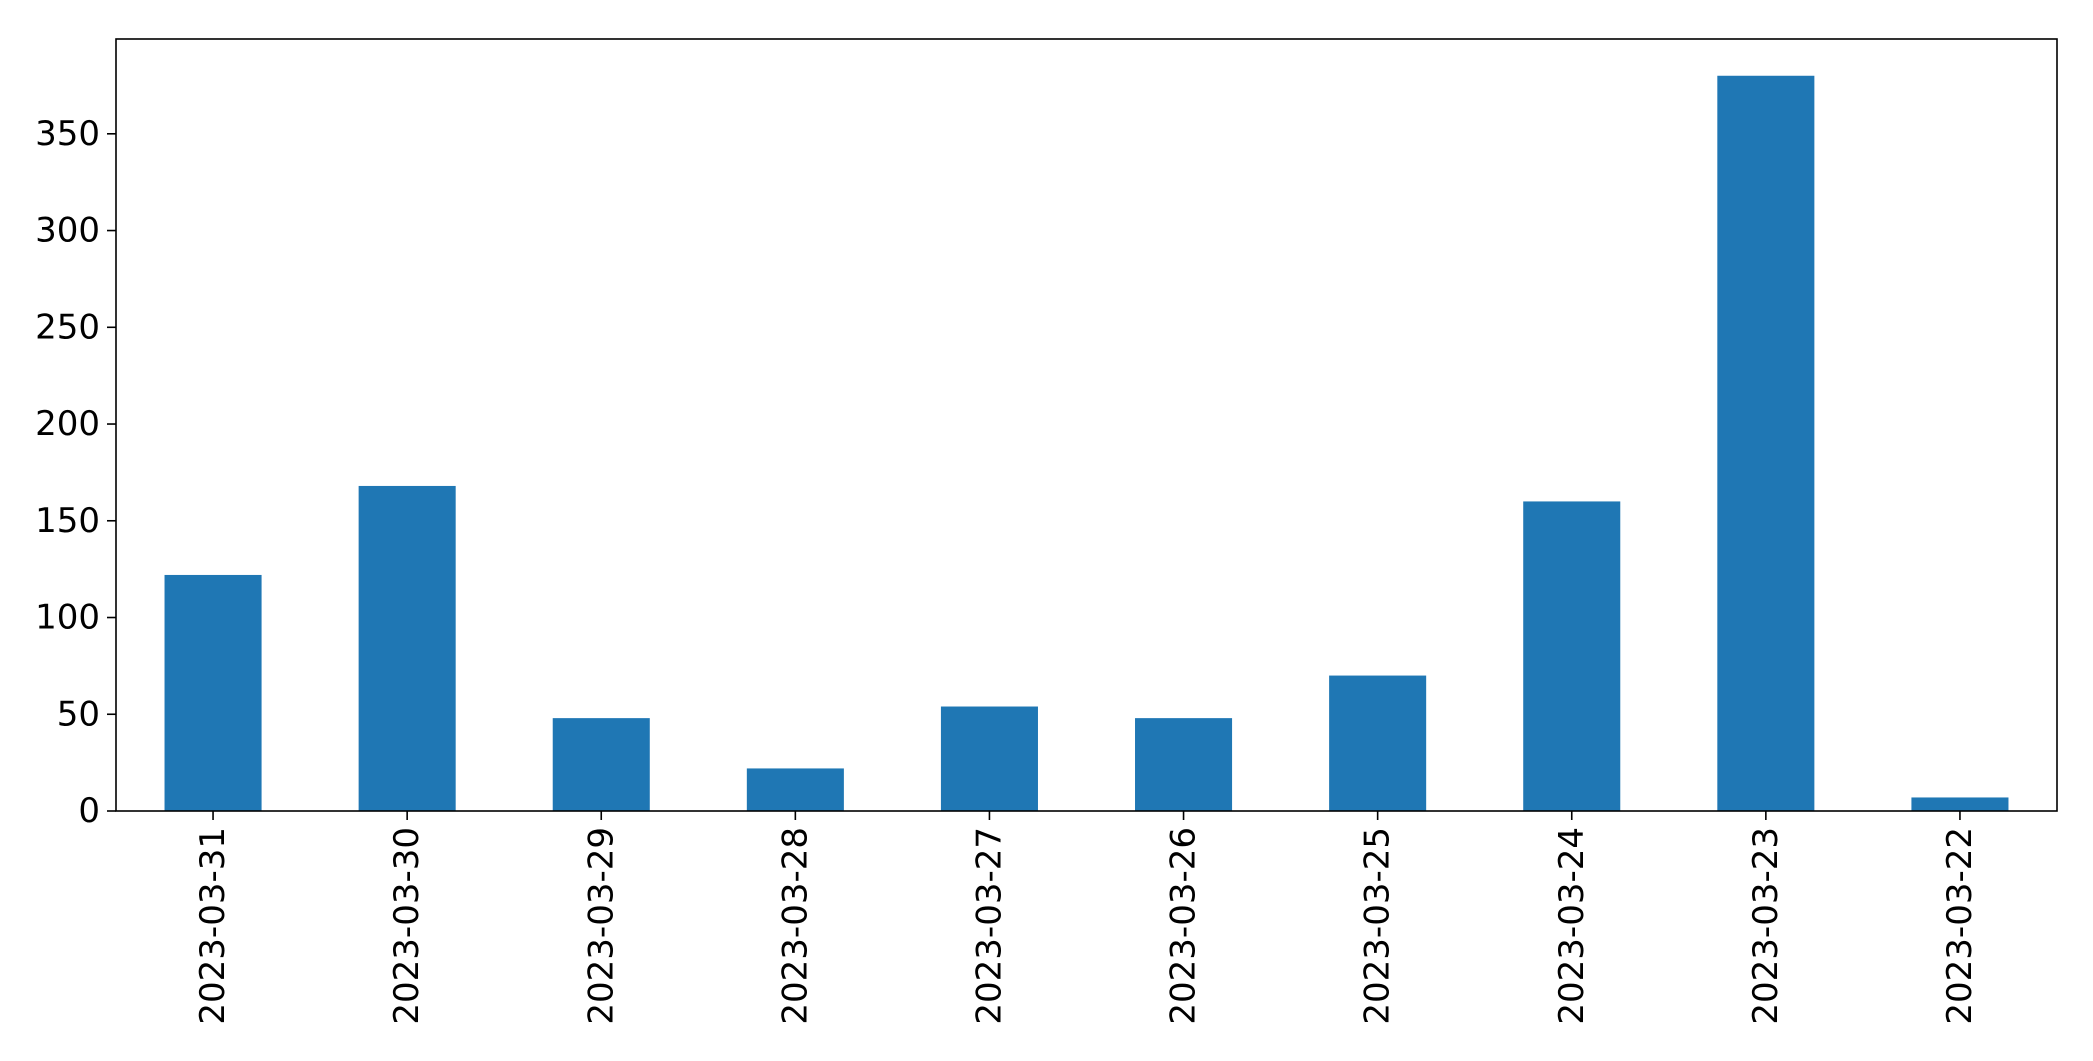 The image size is (2093, 1061). I want to click on x-tick-label: 2023-03-22, so click(1960, 926).